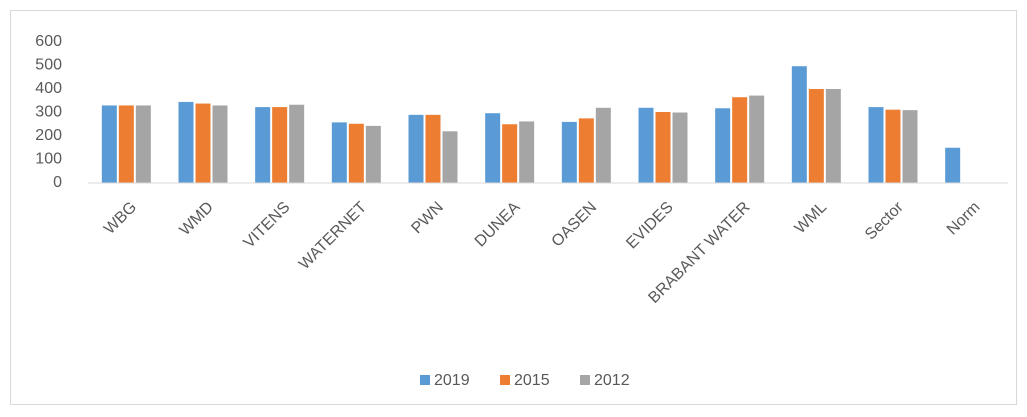 This screenshot has width=1027, height=417. What do you see at coordinates (48, 135) in the screenshot?
I see `y-tick-label: 200` at bounding box center [48, 135].